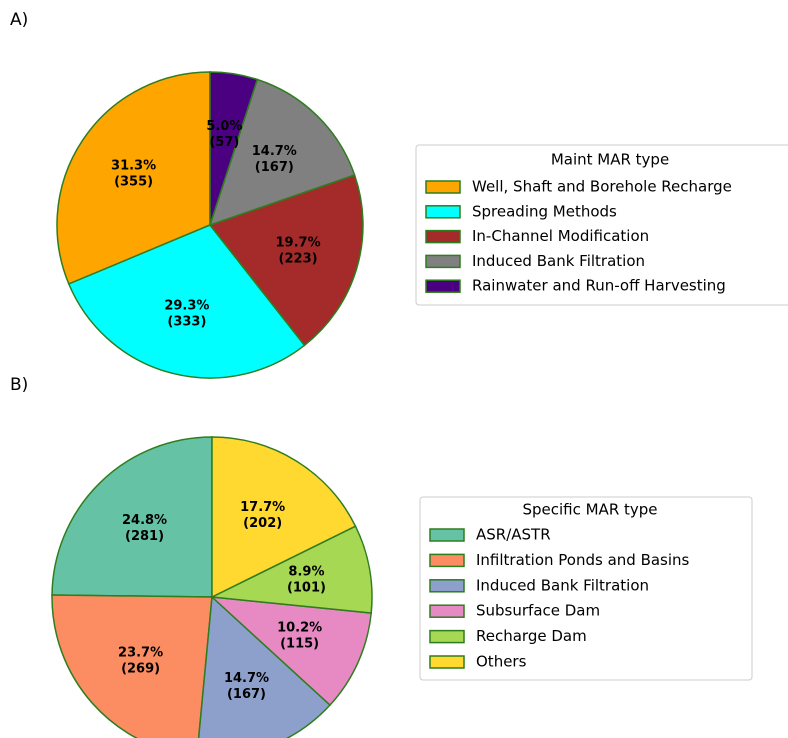 The image size is (788, 738). What do you see at coordinates (19, 20) in the screenshot?
I see `panel-label: A)` at bounding box center [19, 20].